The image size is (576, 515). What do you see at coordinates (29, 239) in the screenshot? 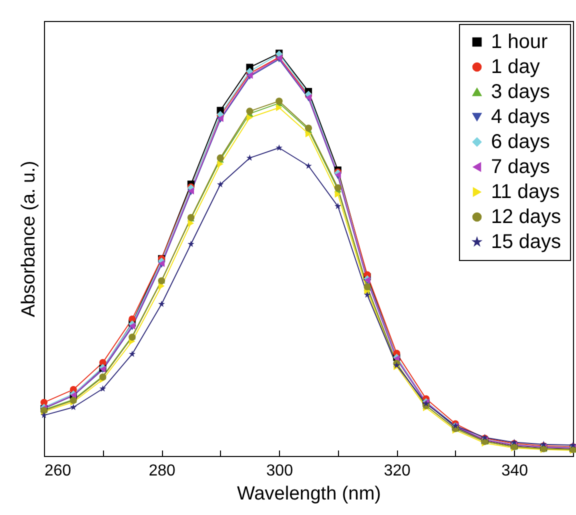
I see `y-axis-title: Absorbance (a. u.)` at bounding box center [29, 239].